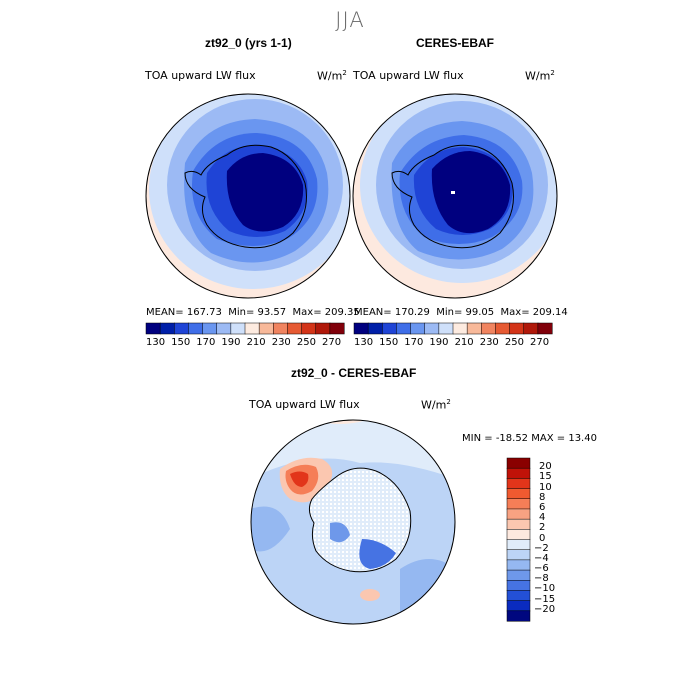 The height and width of the screenshot is (700, 700). What do you see at coordinates (582, 438) in the screenshot?
I see `diff-max: 13.40` at bounding box center [582, 438].